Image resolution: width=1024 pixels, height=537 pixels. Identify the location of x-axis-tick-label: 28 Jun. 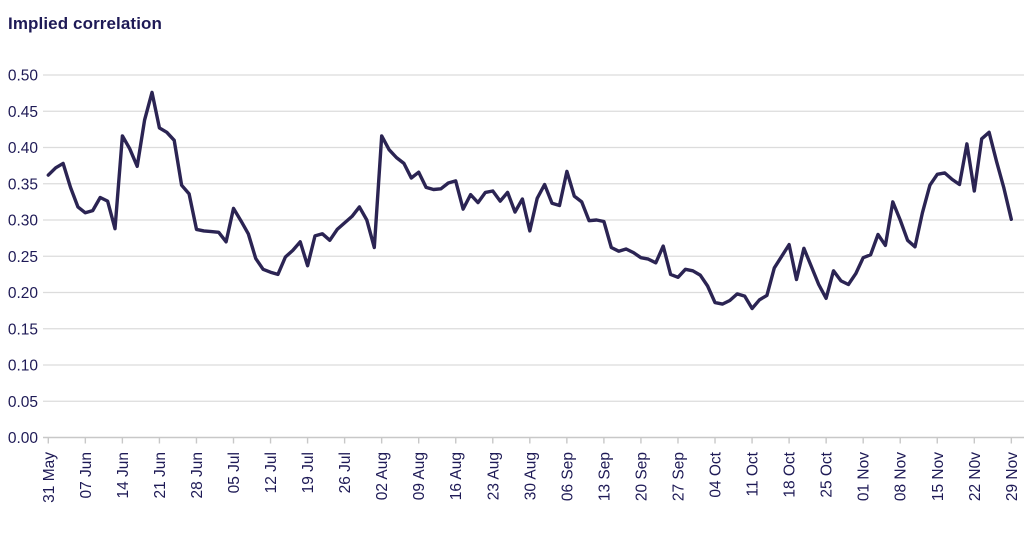
(197, 475).